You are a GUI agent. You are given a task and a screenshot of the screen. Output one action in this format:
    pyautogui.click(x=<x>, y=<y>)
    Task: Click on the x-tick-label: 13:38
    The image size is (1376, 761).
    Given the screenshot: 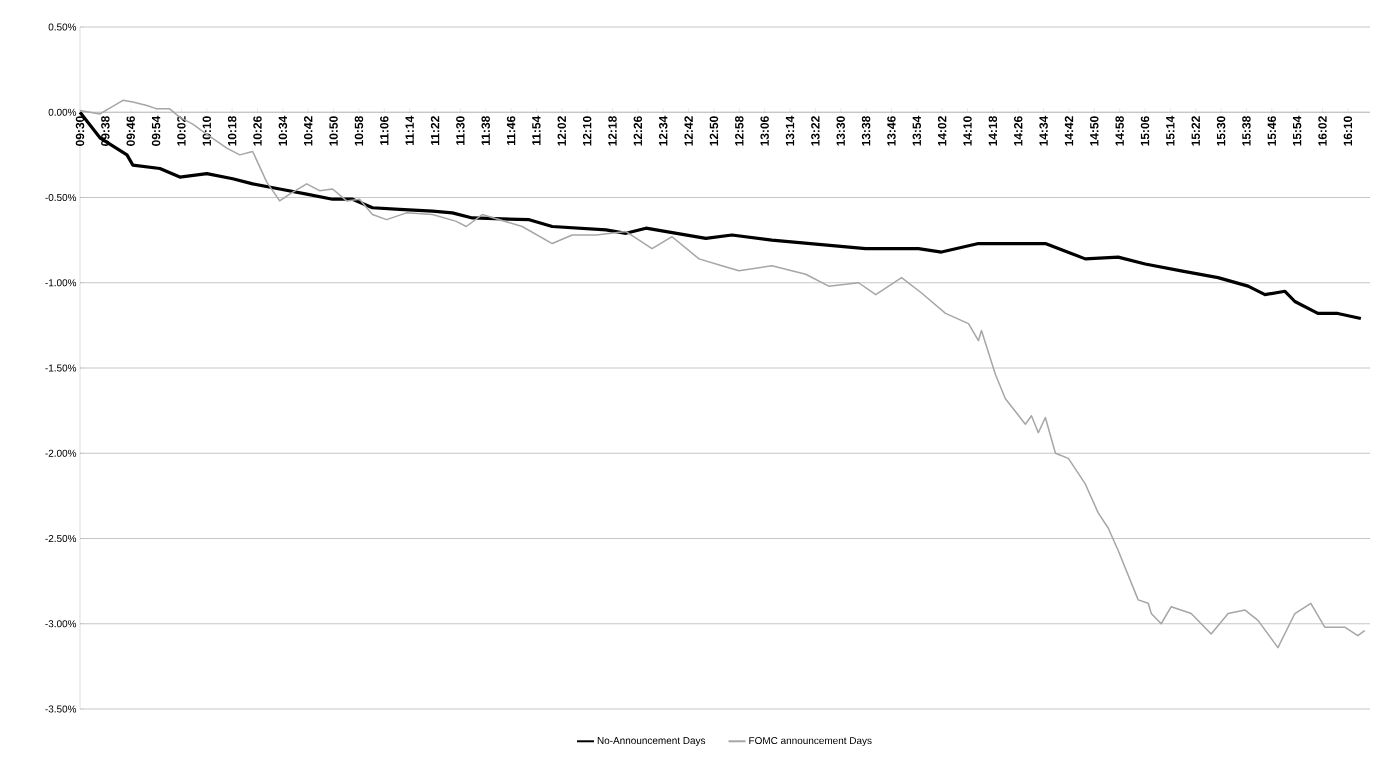 What is the action you would take?
    pyautogui.click(x=866, y=131)
    